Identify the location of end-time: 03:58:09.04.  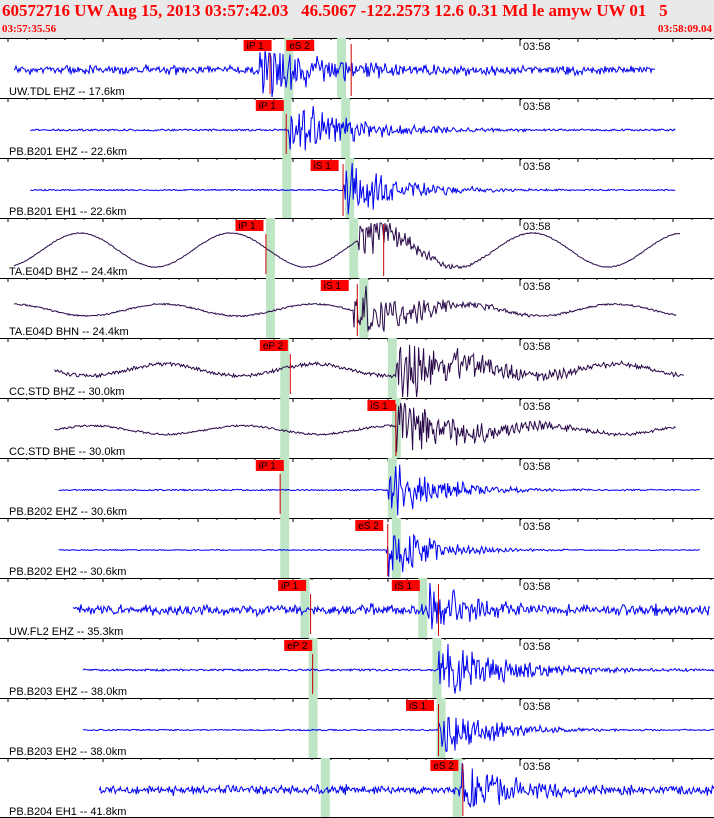
(684, 29).